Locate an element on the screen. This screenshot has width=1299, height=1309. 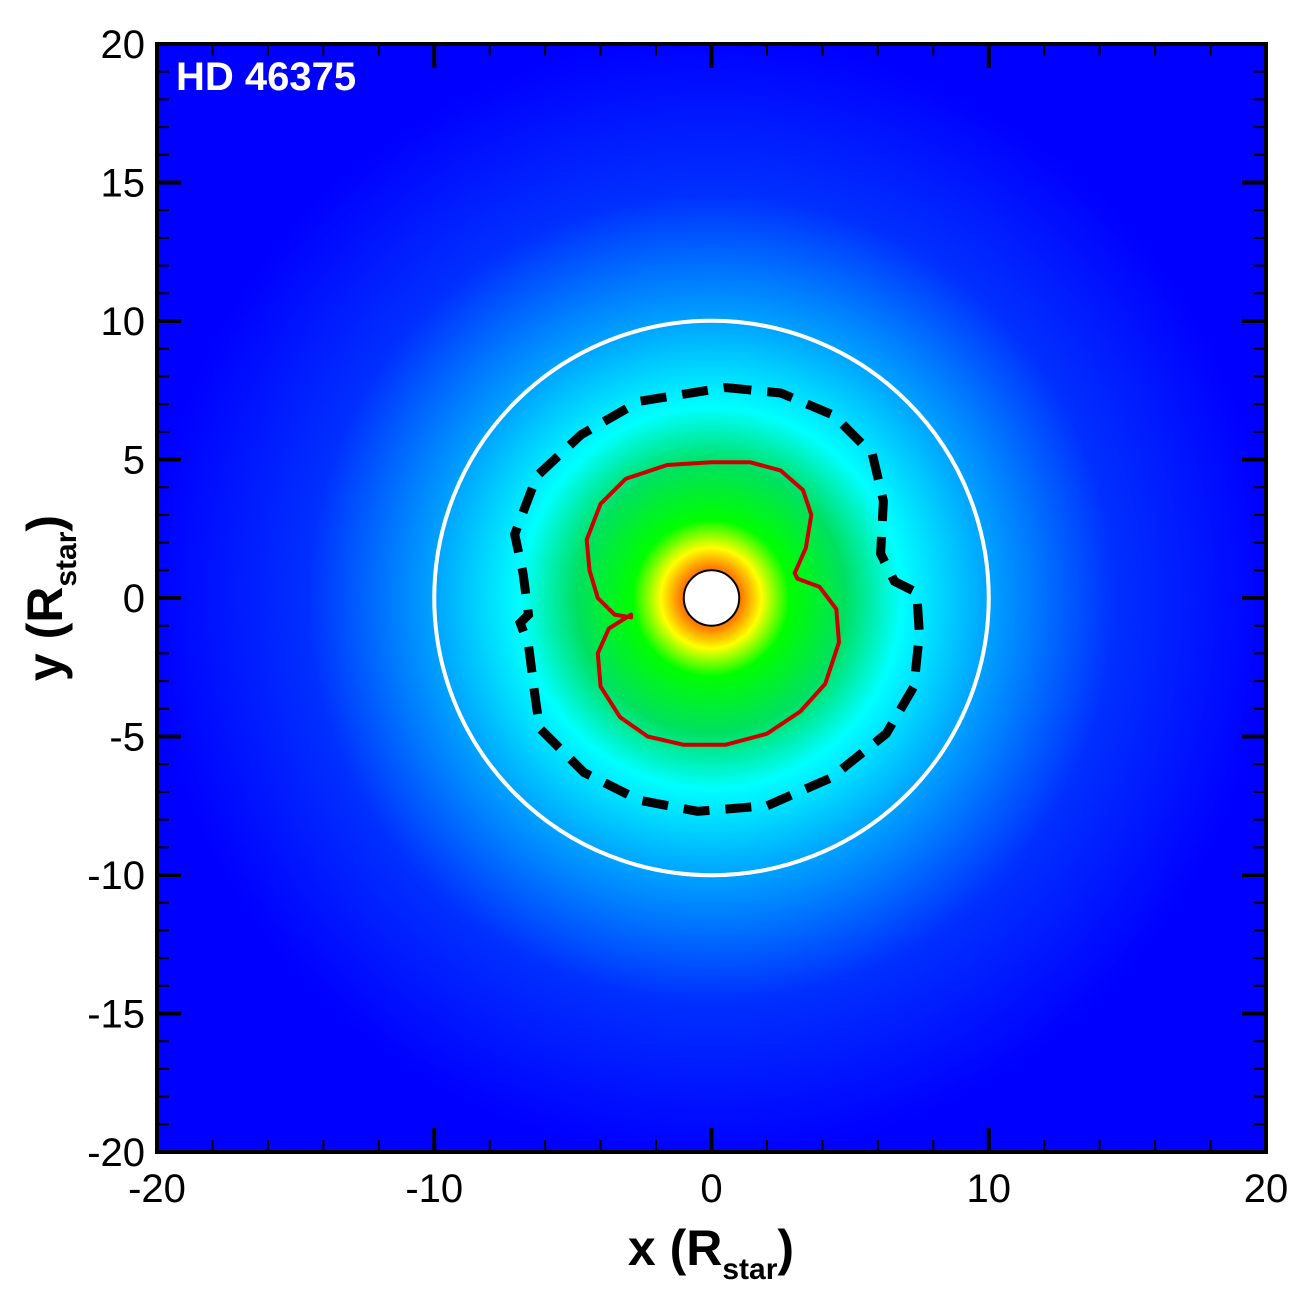
x-tick-label: 10 is located at coordinates (989, 1189).